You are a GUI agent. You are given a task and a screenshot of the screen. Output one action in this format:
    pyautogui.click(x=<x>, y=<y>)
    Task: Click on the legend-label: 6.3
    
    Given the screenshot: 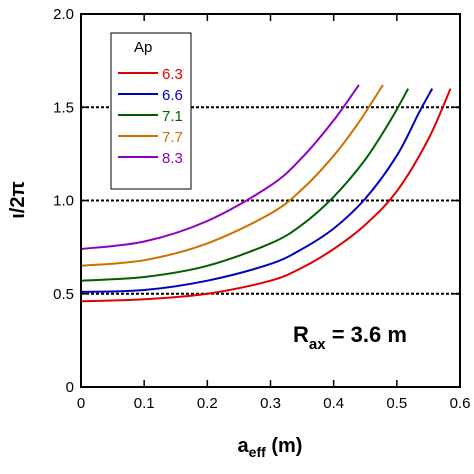 What is the action you would take?
    pyautogui.click(x=172, y=74)
    